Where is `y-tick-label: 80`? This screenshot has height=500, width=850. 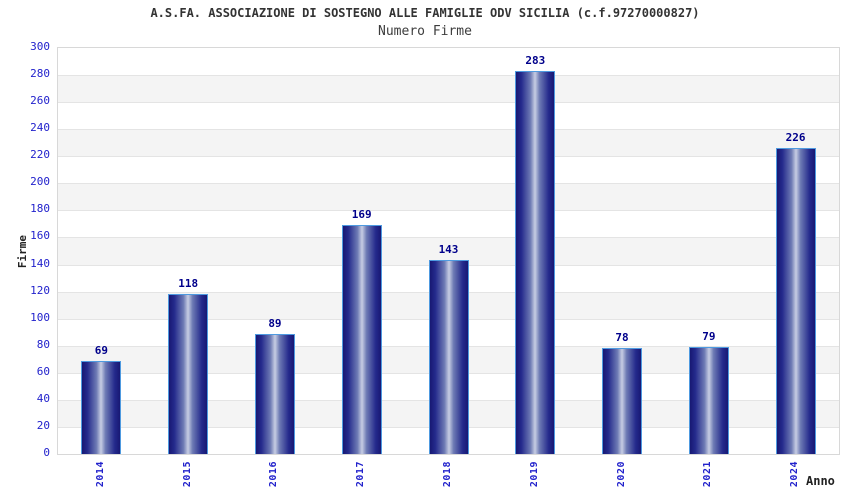
y-tick-label: 80 is located at coordinates (43, 344).